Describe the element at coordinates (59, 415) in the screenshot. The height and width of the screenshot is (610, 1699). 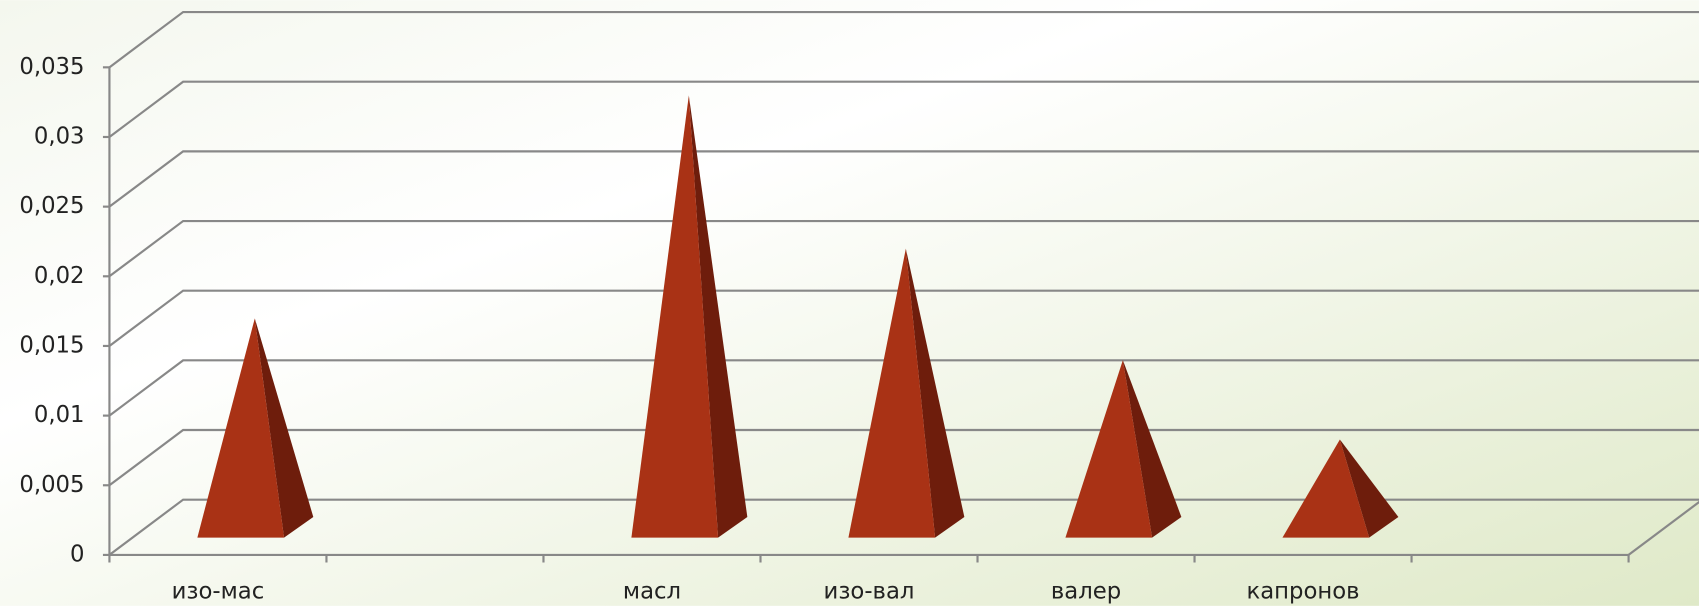
I see `y-tick-label: 0,01` at that location.